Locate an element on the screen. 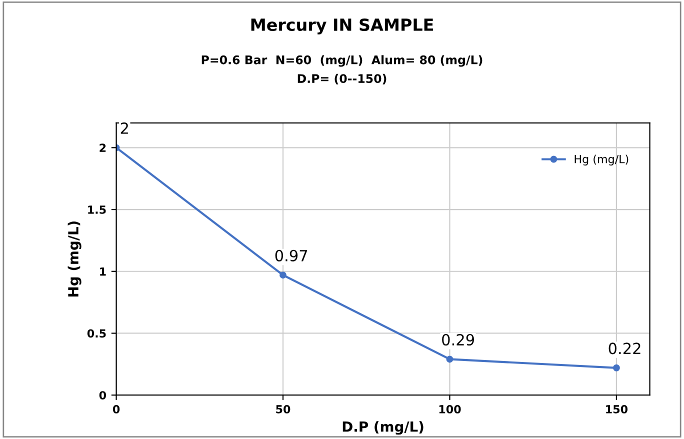 The image size is (684, 439). chart-subtitle: P=0.6 Bar N=60 (mg/L) Alum= 80 (mg/L) D.P= (0--150) is located at coordinates (342, 69).